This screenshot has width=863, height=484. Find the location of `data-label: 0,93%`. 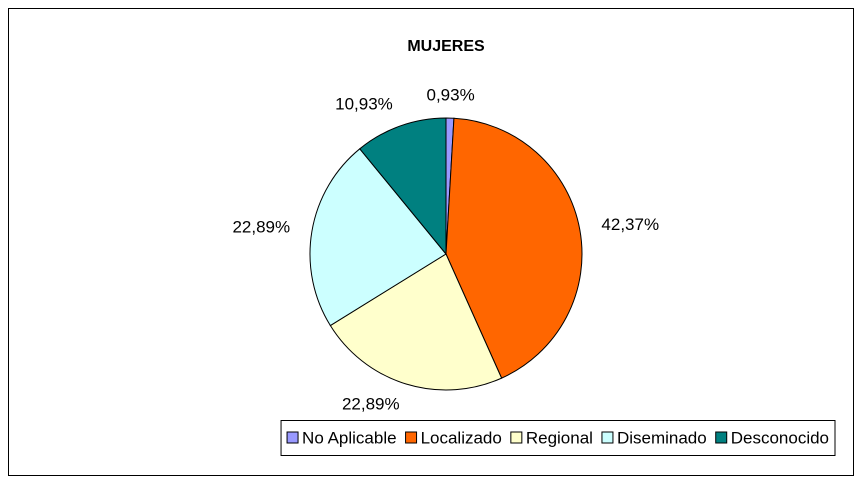

data-label: 0,93% is located at coordinates (451, 95).